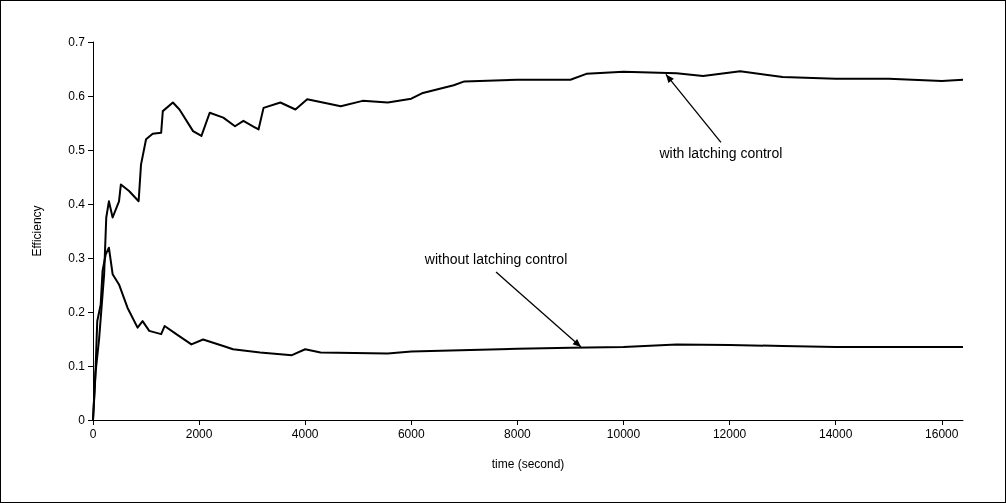  Describe the element at coordinates (77, 96) in the screenshot. I see `y-tick-label: 0.6` at that location.